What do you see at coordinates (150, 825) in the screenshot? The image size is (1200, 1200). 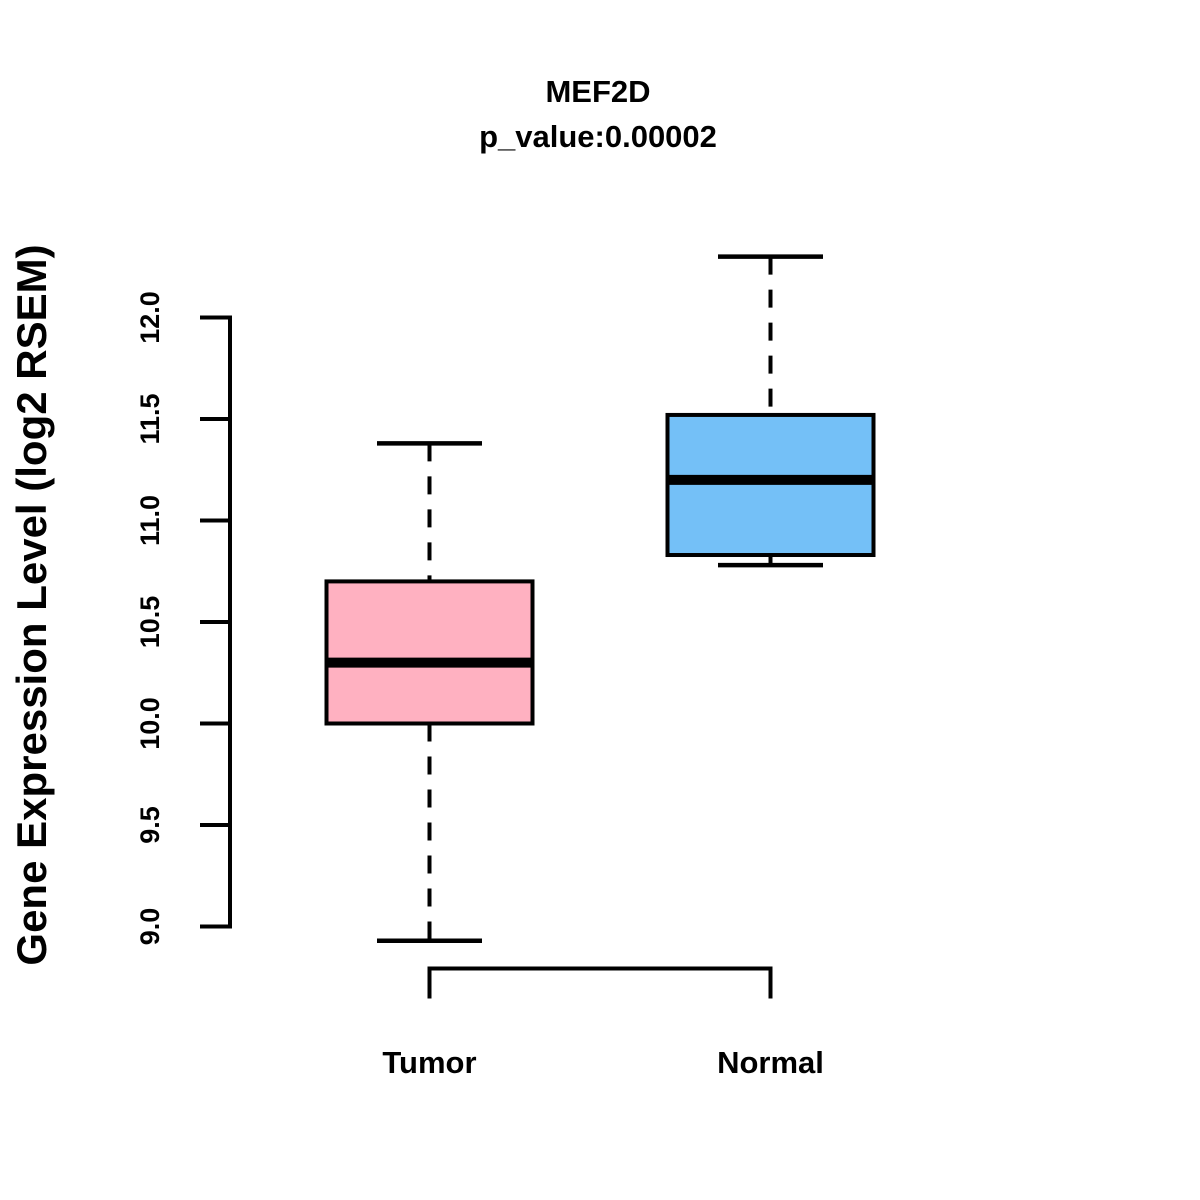 I see `y-axis-tick-label: 9.5` at bounding box center [150, 825].